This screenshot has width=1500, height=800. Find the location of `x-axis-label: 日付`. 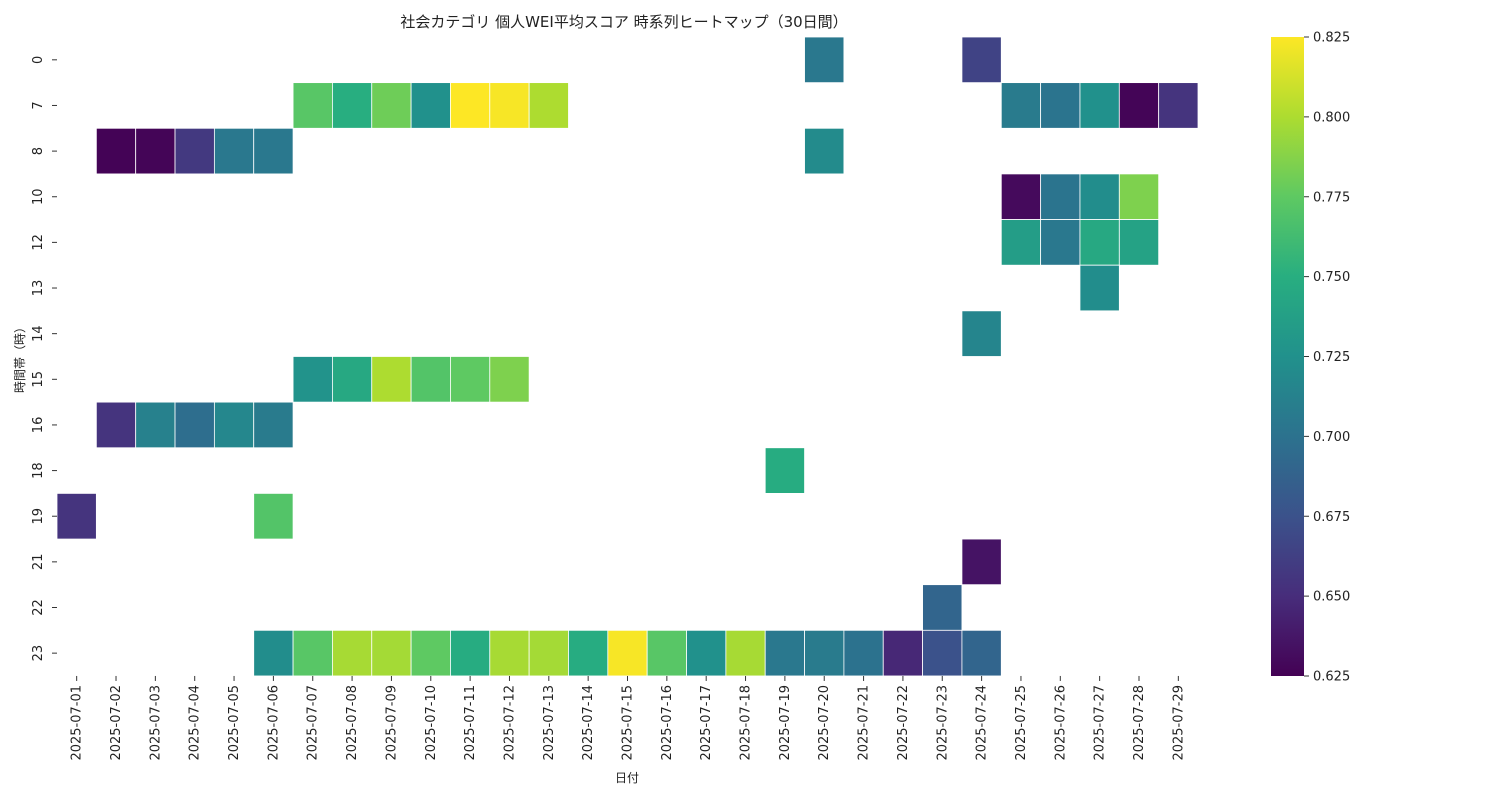

x-axis-label: 日付 is located at coordinates (627, 778).